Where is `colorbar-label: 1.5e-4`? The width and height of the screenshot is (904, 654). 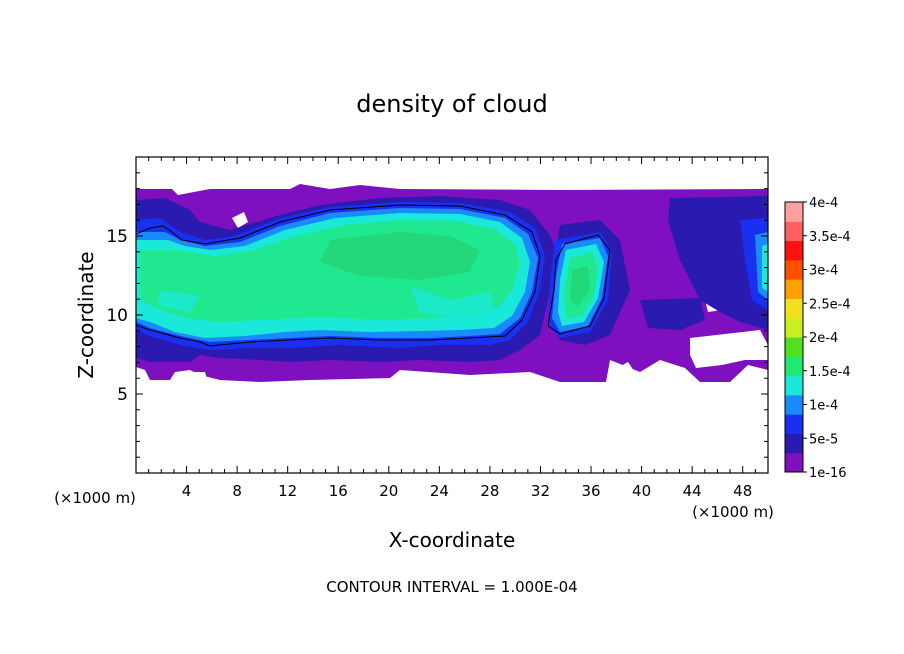 colorbar-label: 1.5e-4 is located at coordinates (830, 372).